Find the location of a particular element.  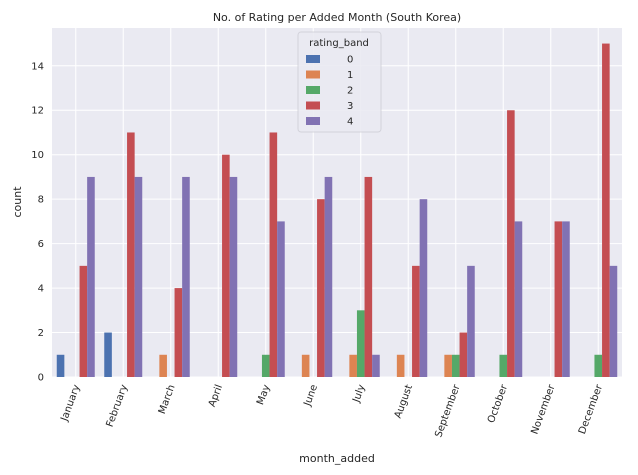

x-tick-label-february: February is located at coordinates (118, 405).